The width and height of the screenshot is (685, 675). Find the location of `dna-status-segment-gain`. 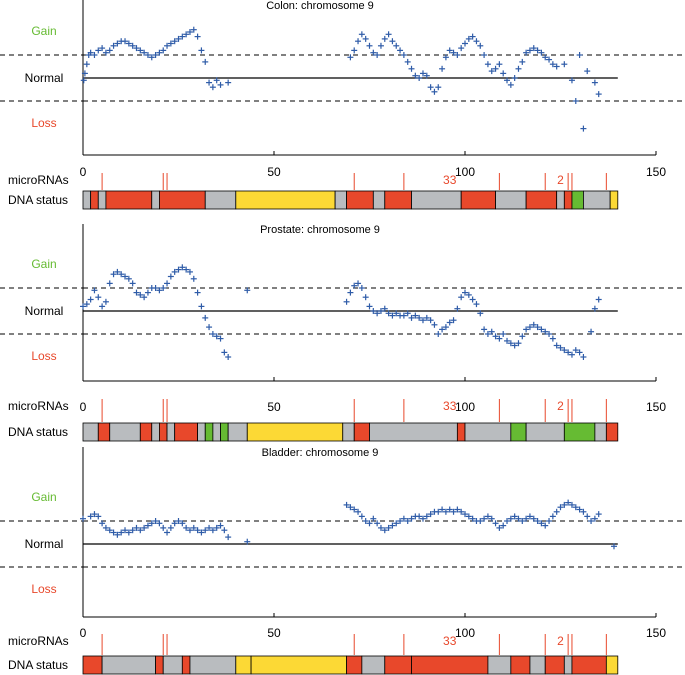

dna-status-segment-gain is located at coordinates (518, 432).